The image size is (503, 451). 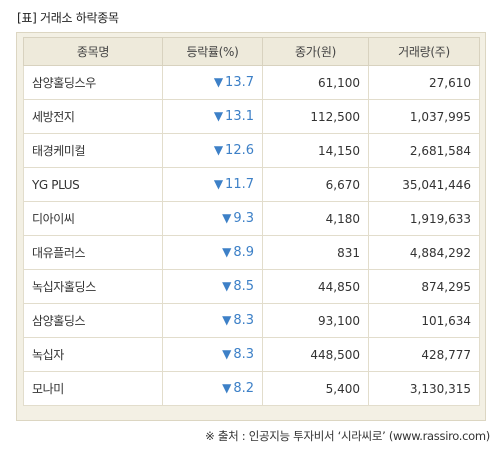 What do you see at coordinates (93, 388) in the screenshot?
I see `stock-name: 모나미` at bounding box center [93, 388].